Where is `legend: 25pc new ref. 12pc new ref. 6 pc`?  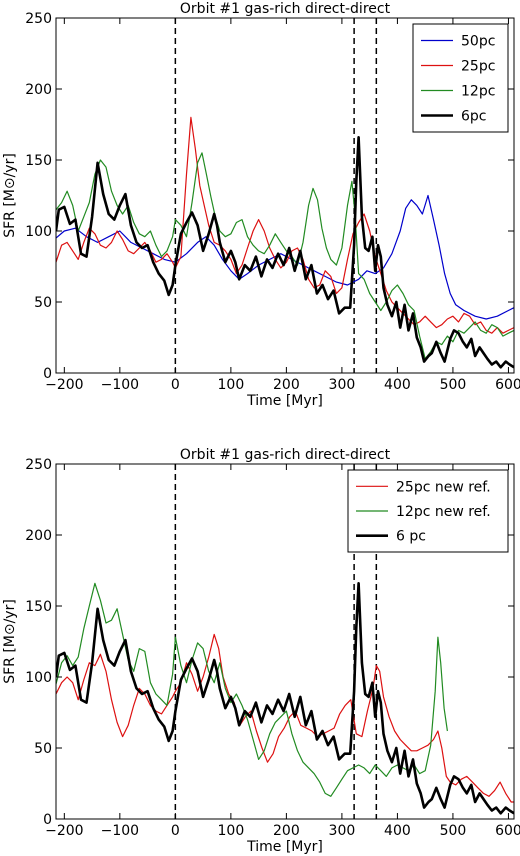 legend: 25pc new ref. 12pc new ref. 6 pc is located at coordinates (428, 511).